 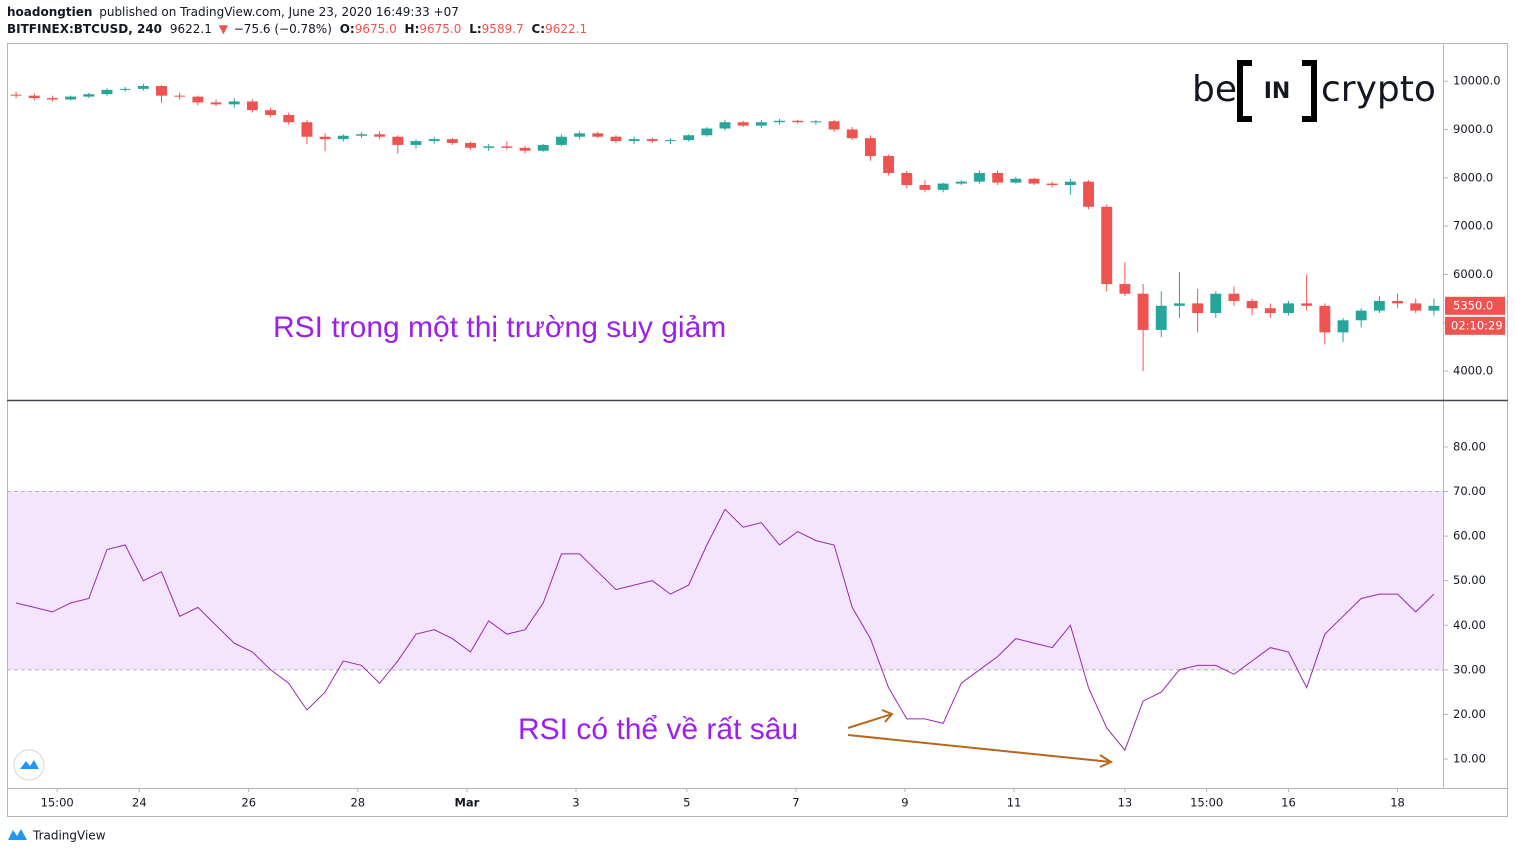 I want to click on direction: ▼, so click(x=224, y=29).